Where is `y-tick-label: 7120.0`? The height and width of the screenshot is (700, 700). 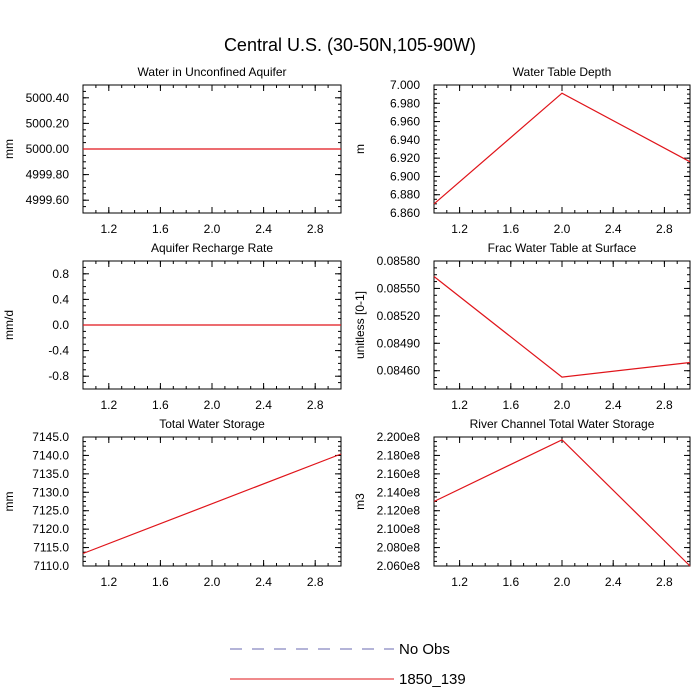
y-tick-label: 7120.0 is located at coordinates (50, 529).